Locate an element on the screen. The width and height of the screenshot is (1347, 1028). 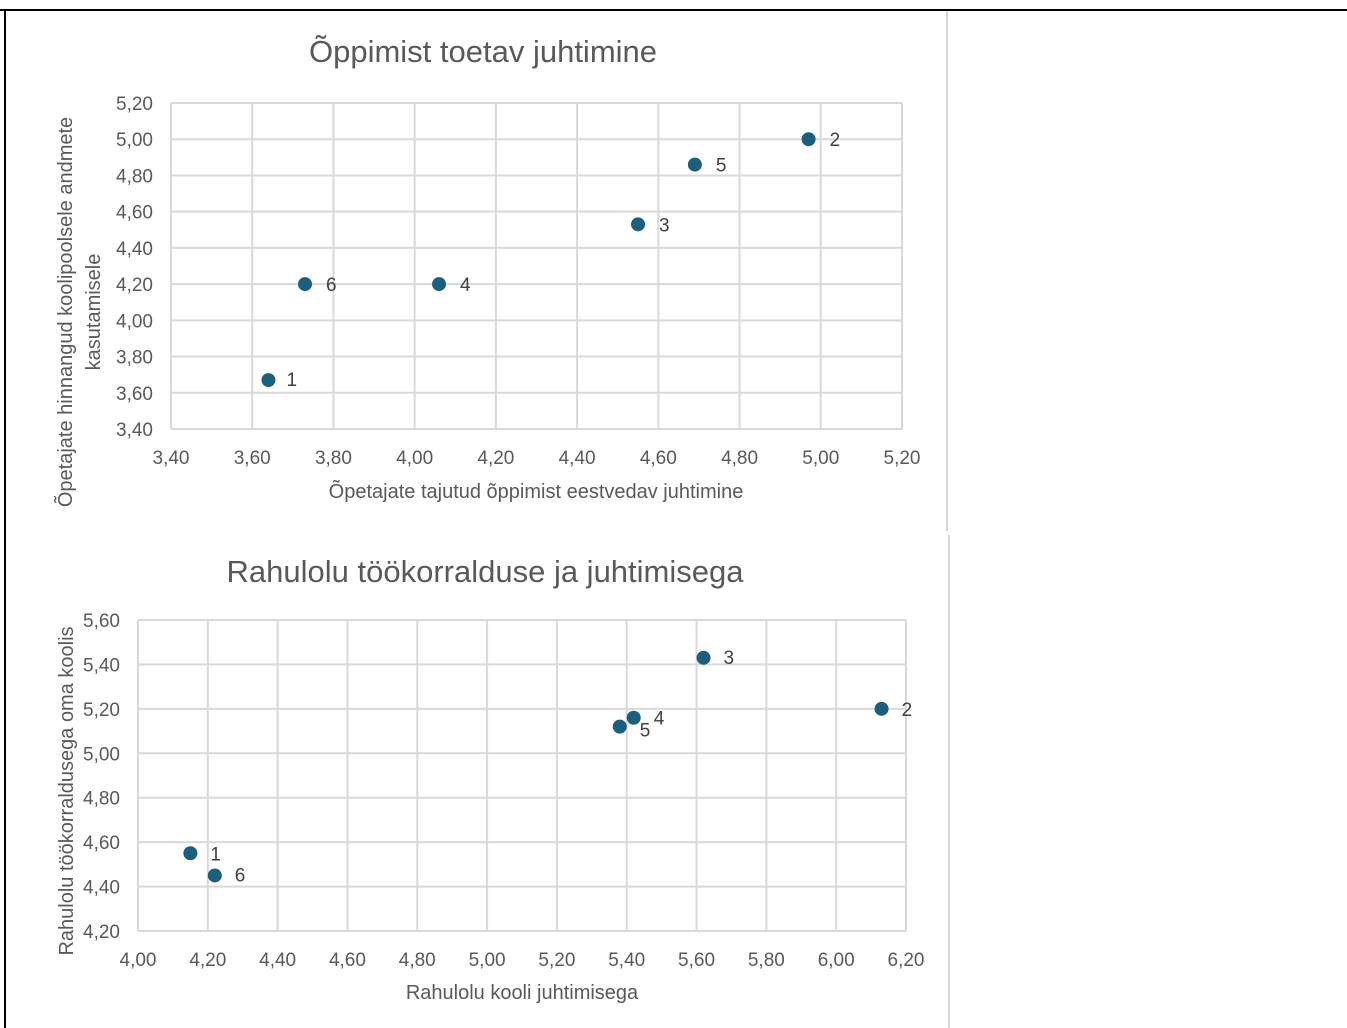
y-tick-label: 4,00 is located at coordinates (134, 321).